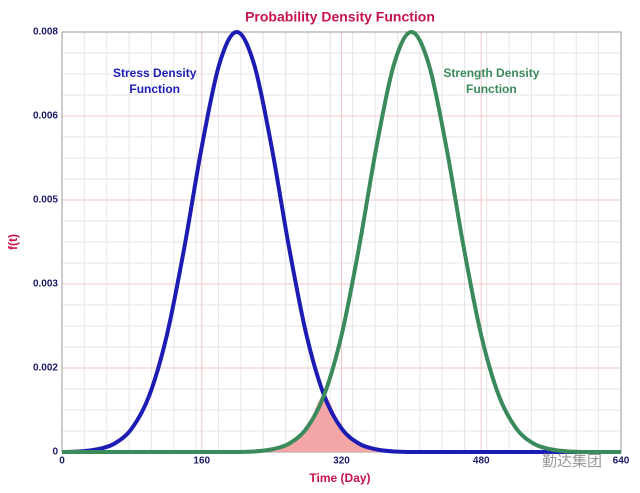 This screenshot has width=640, height=493. I want to click on series-label-line: Stress Density, so click(155, 73).